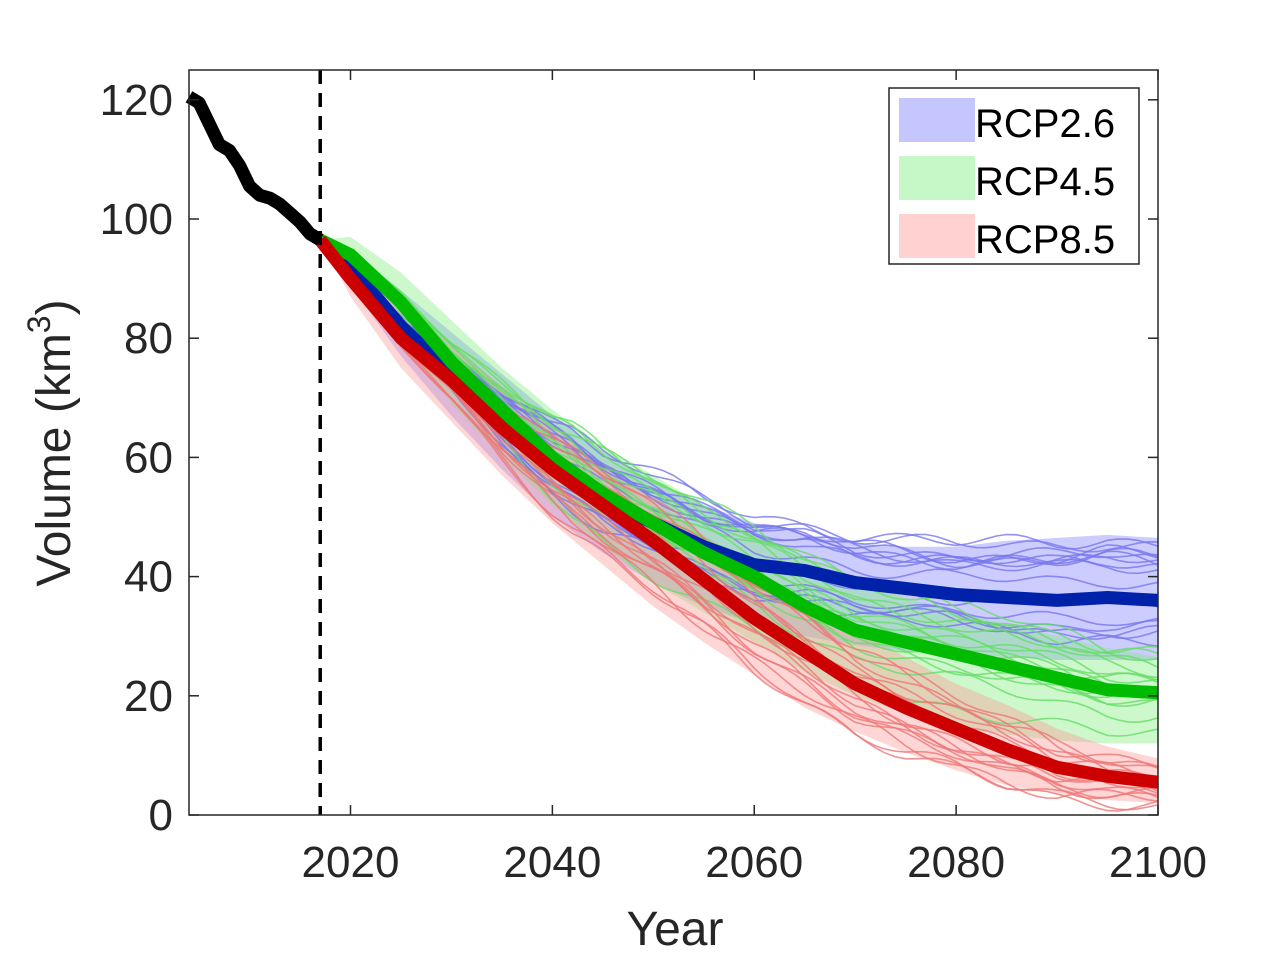 This screenshot has height=960, width=1280. I want to click on legend-box, so click(1014, 176).